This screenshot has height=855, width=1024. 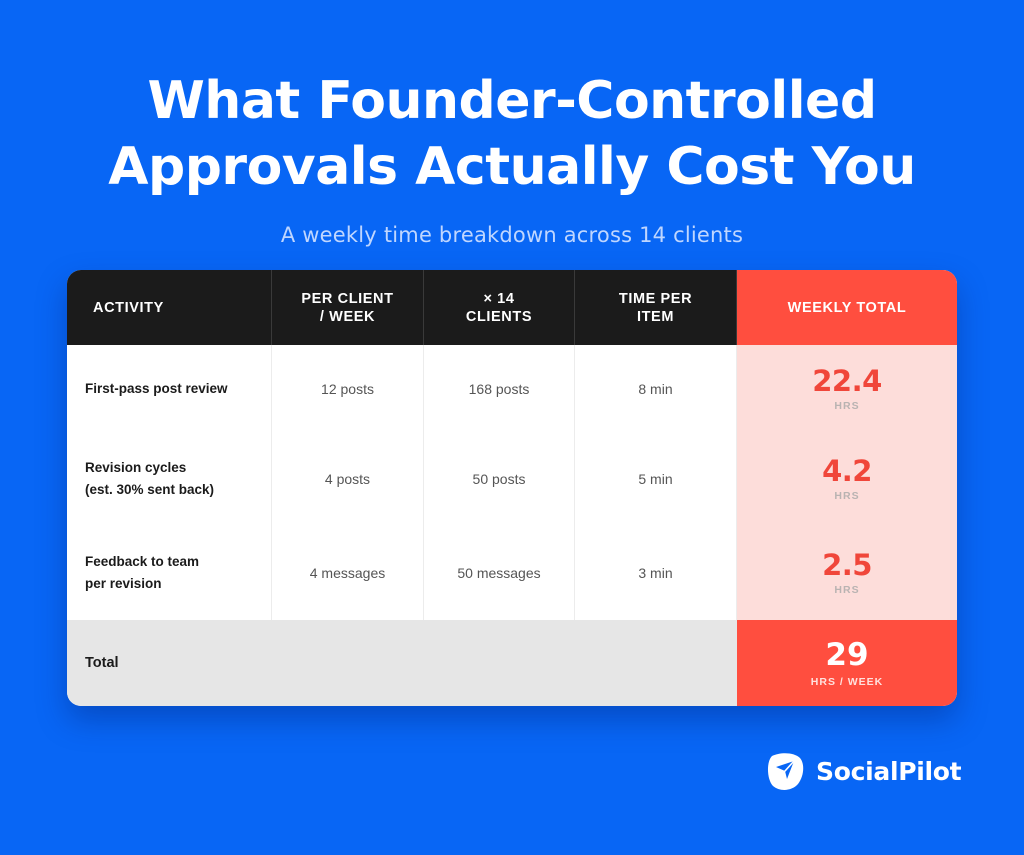 I want to click on brand-logo: SocialPilot, so click(x=863, y=771).